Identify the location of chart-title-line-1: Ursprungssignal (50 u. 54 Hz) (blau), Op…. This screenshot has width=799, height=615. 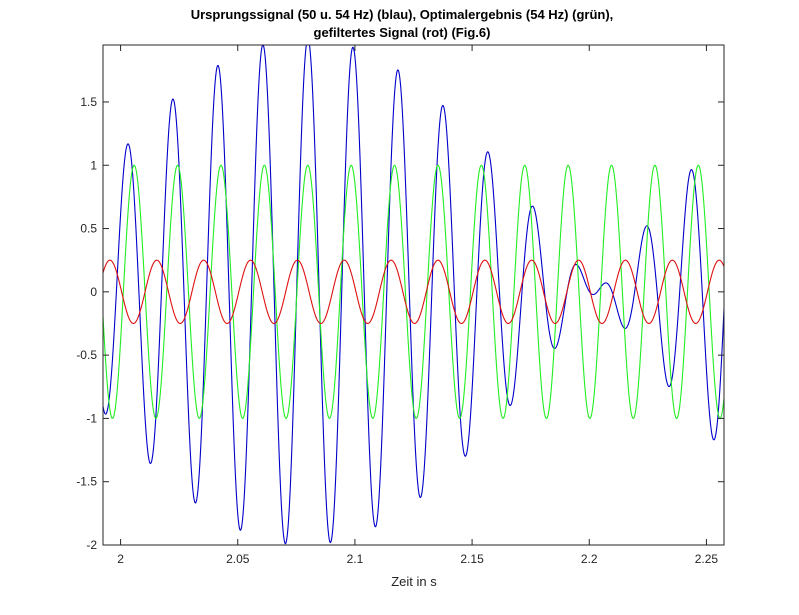
(402, 14).